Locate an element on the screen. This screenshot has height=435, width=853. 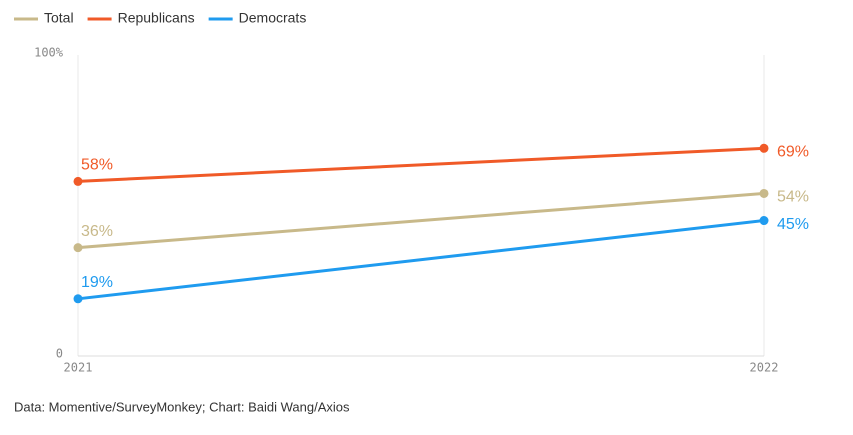
y-tick-label: 0 is located at coordinates (59, 354).